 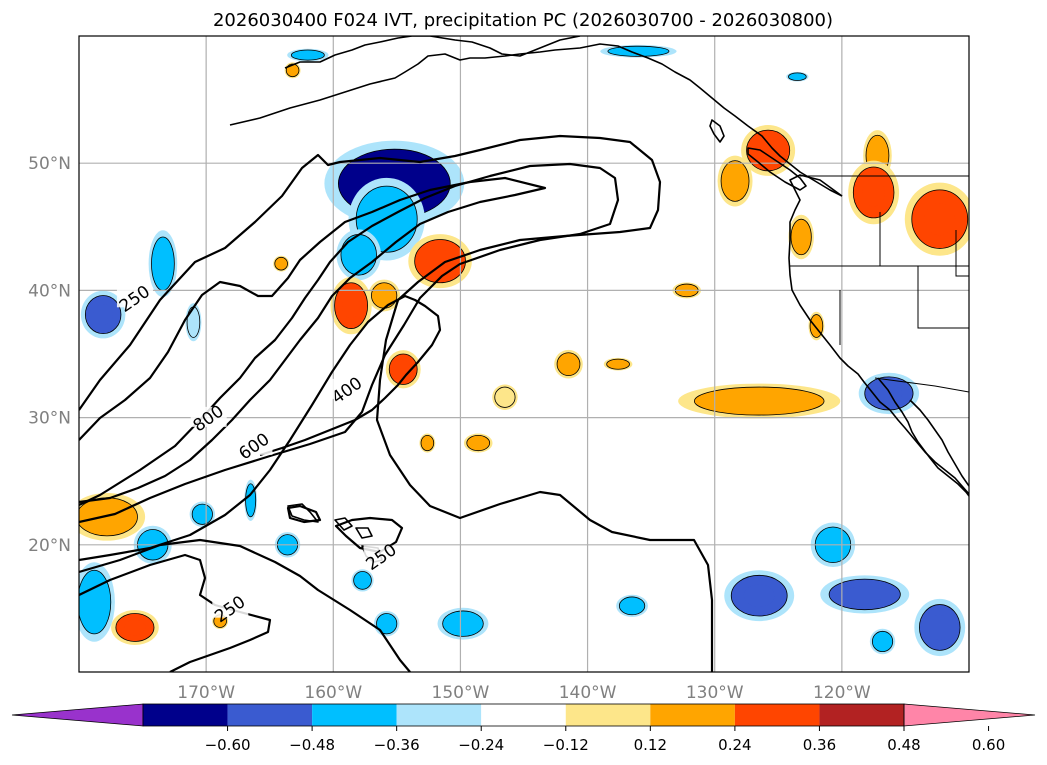 I want to click on colorbar-tick-label: 0.48, so click(x=903, y=745).